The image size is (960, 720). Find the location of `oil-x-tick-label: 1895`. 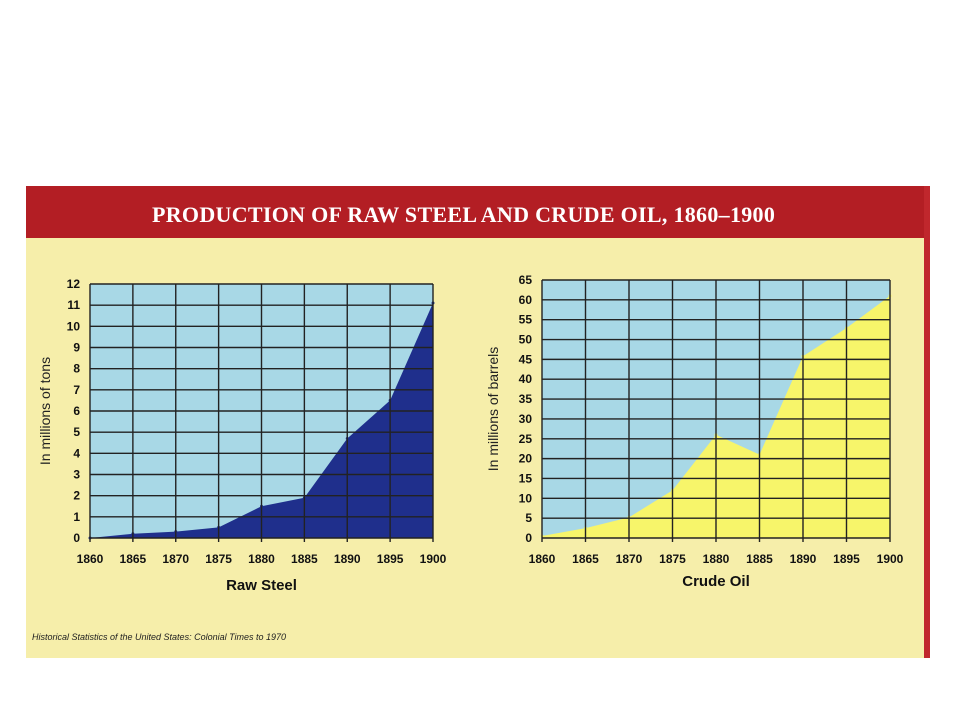

oil-x-tick-label: 1895 is located at coordinates (846, 559).